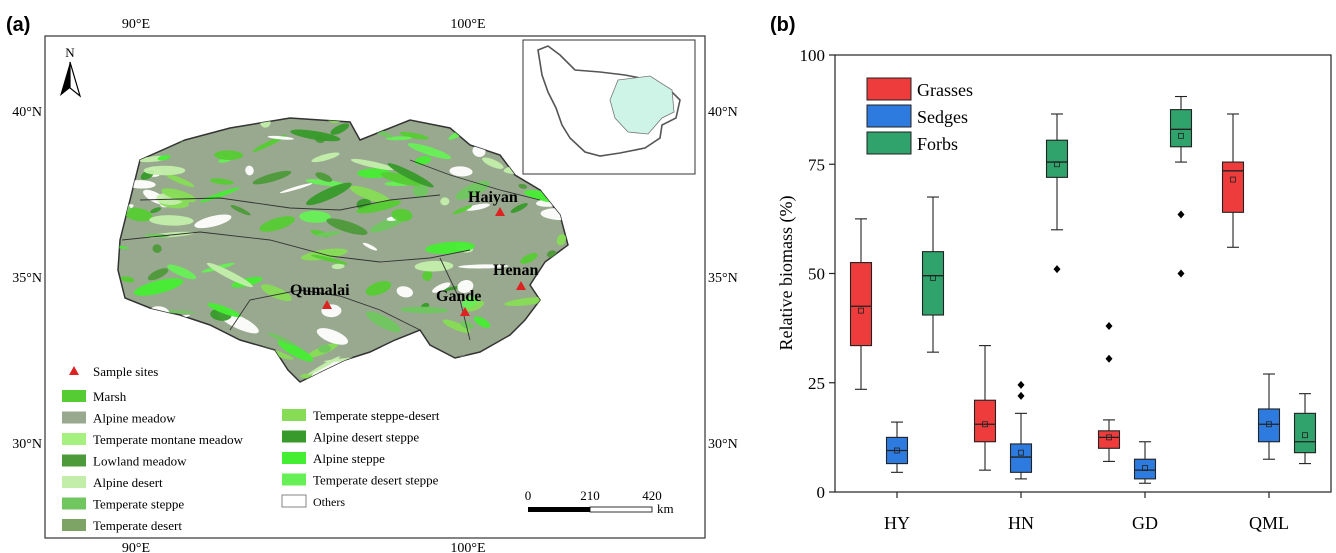 This screenshot has height=553, width=1336. I want to click on legend-item-label: Alpine steppe, so click(349, 458).